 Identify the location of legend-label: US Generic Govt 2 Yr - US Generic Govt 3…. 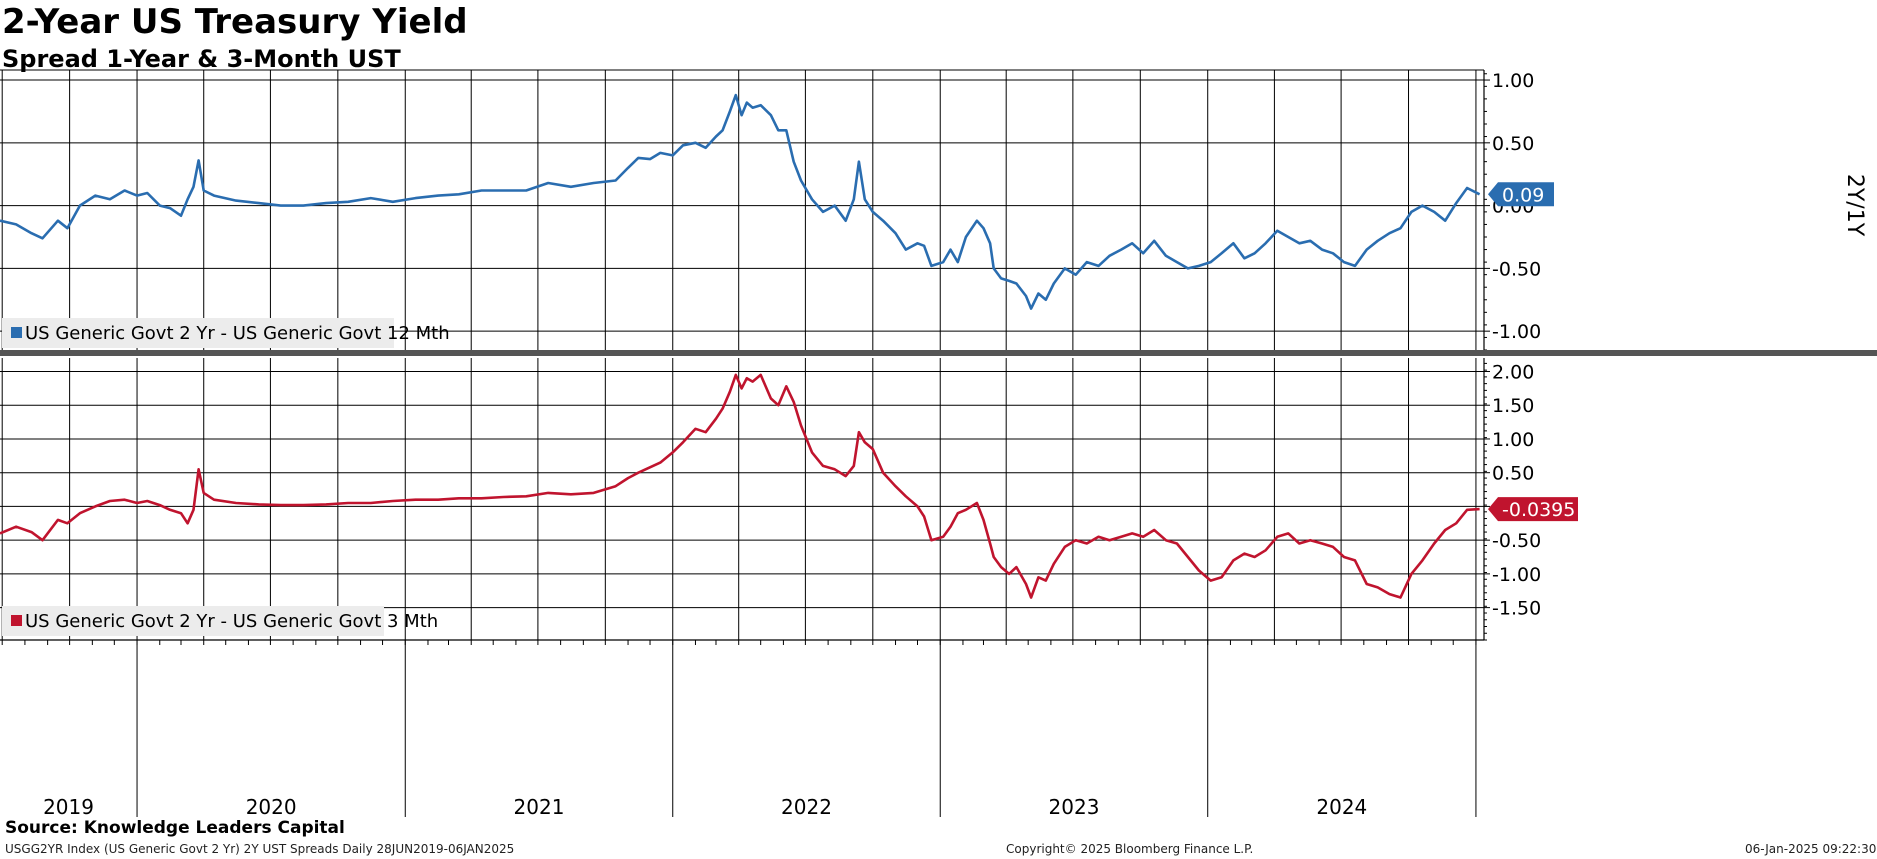
(231, 621).